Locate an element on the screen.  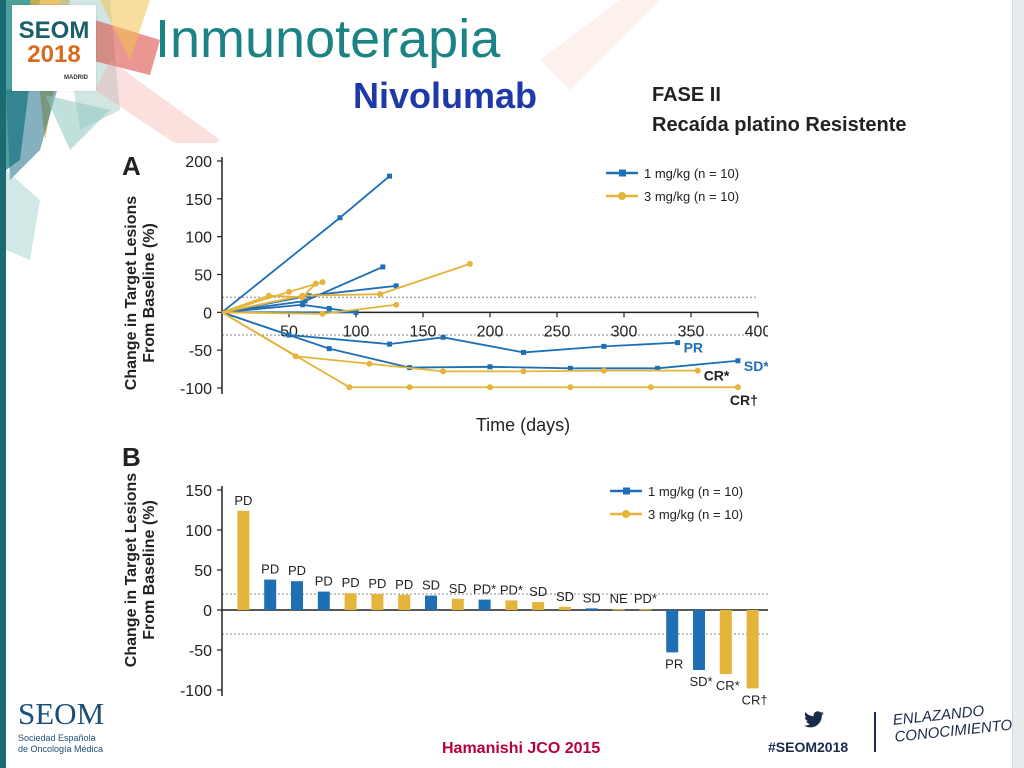
twitter-bird-icon is located at coordinates (814, 719).